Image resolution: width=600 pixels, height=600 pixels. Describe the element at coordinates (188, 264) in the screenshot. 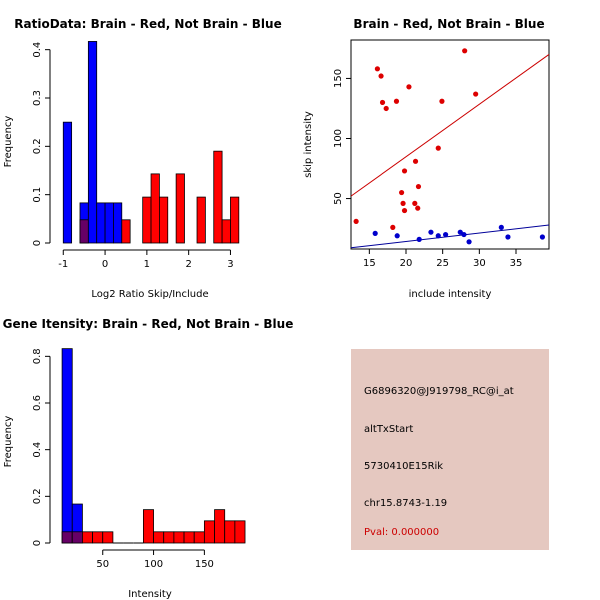

I see `x-tick-label: 2` at that location.